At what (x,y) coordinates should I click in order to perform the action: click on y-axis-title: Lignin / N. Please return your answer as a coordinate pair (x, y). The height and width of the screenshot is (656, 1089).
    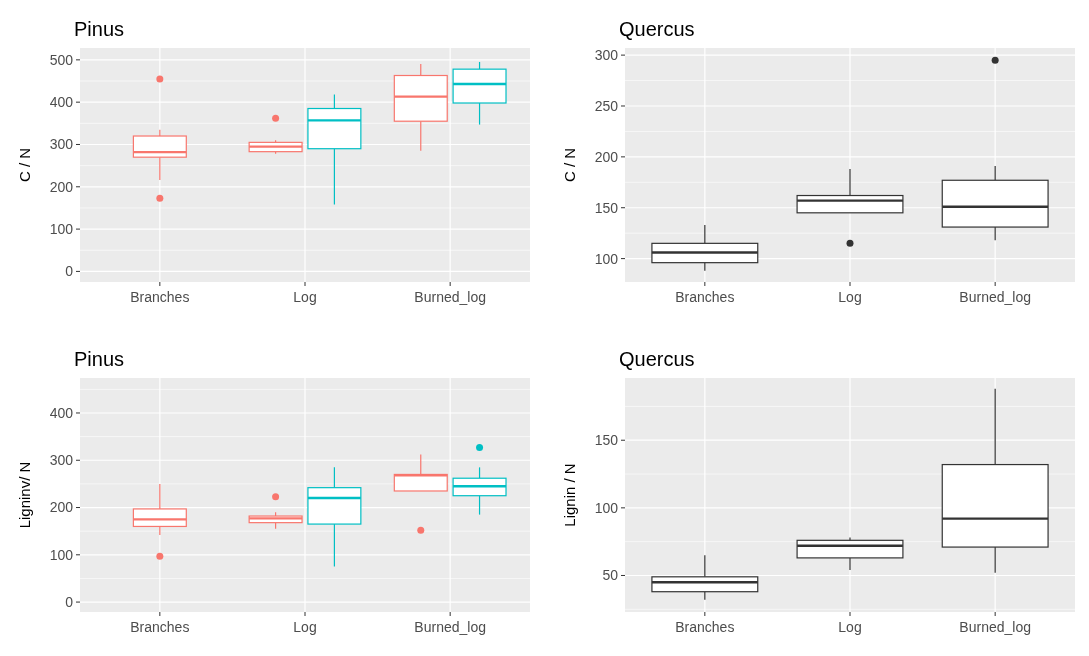
    Looking at the image, I should click on (569, 495).